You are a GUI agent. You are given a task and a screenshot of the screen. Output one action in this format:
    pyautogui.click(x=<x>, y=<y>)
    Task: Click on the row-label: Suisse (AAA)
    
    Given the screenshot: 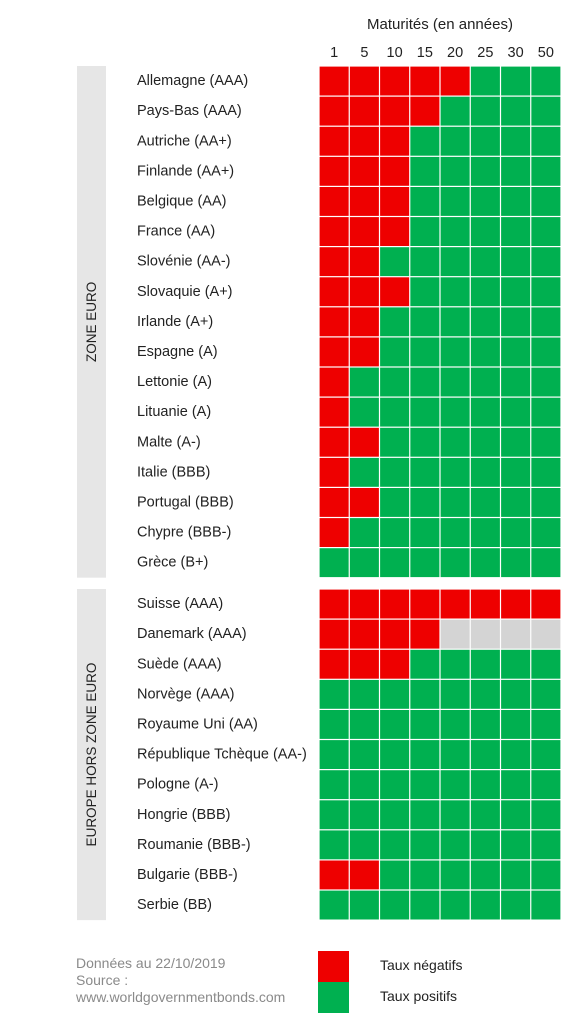 What is the action you would take?
    pyautogui.click(x=180, y=604)
    